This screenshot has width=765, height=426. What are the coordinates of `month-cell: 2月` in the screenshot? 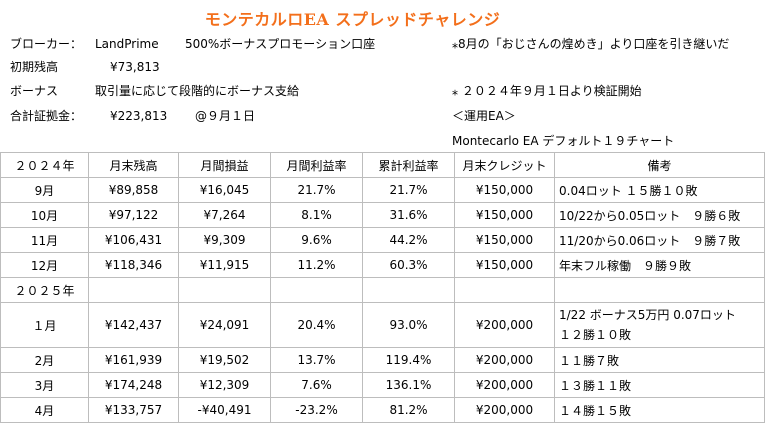 It's located at (44, 360).